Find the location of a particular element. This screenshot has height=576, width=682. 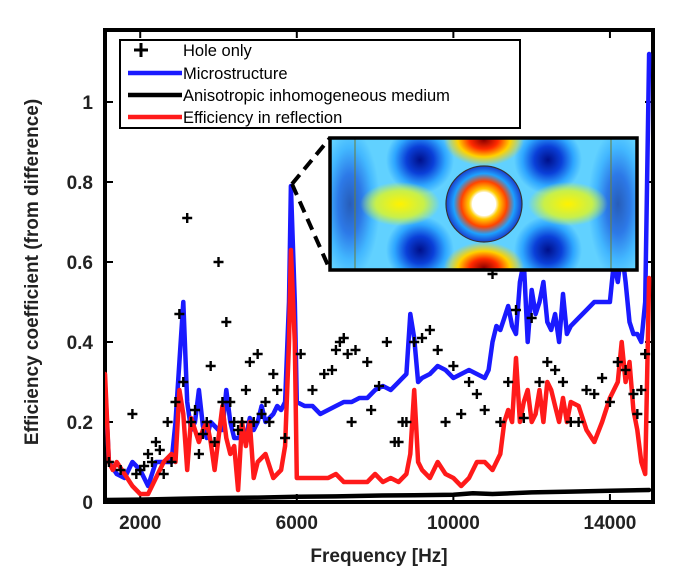

y-tick-label: 0.8 is located at coordinates (80, 183).